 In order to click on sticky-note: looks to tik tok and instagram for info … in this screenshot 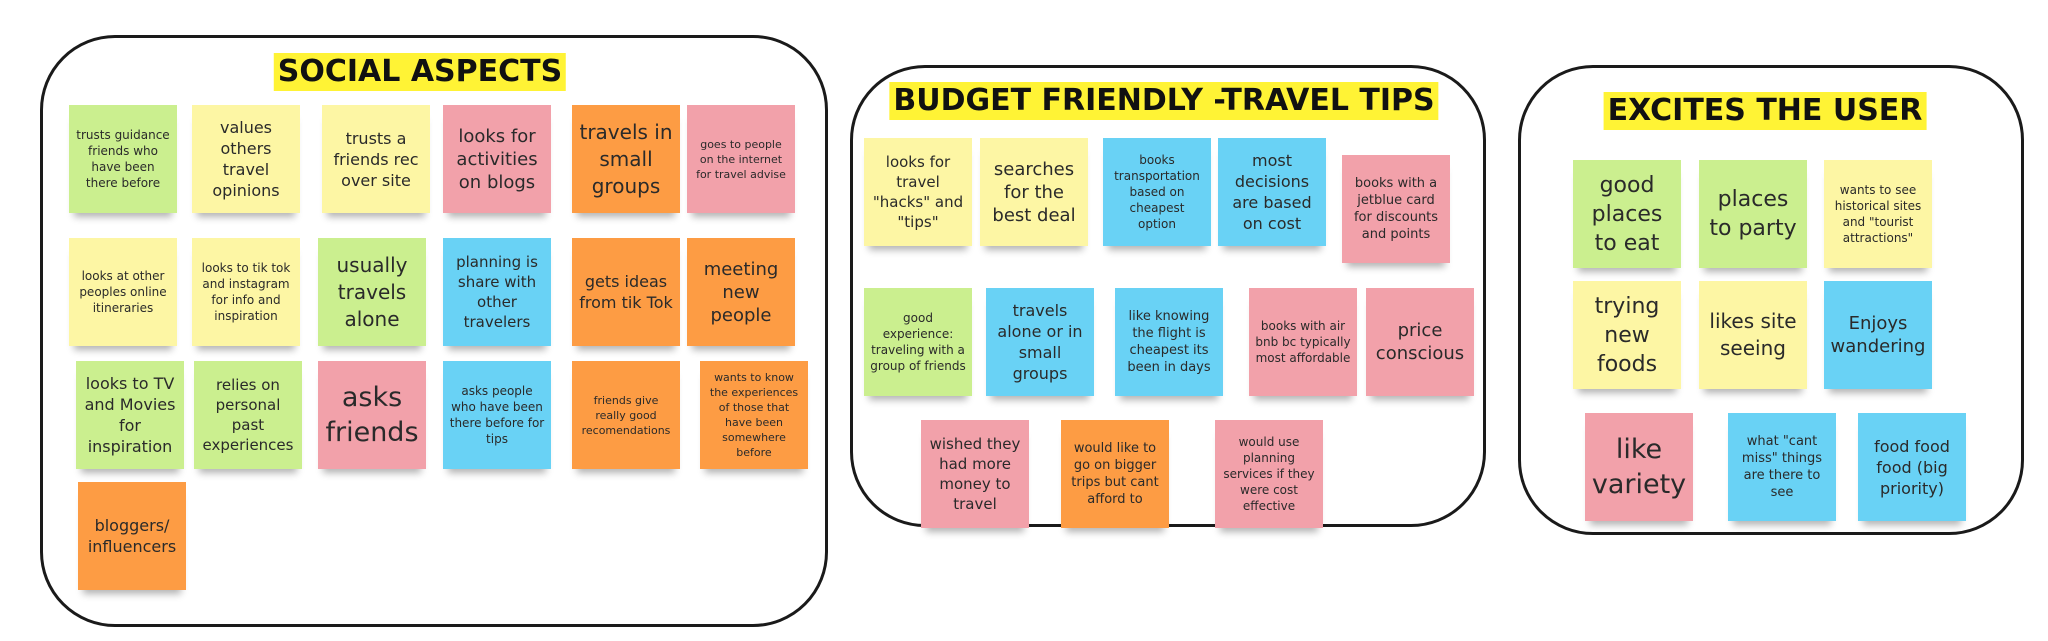, I will do `click(246, 292)`.